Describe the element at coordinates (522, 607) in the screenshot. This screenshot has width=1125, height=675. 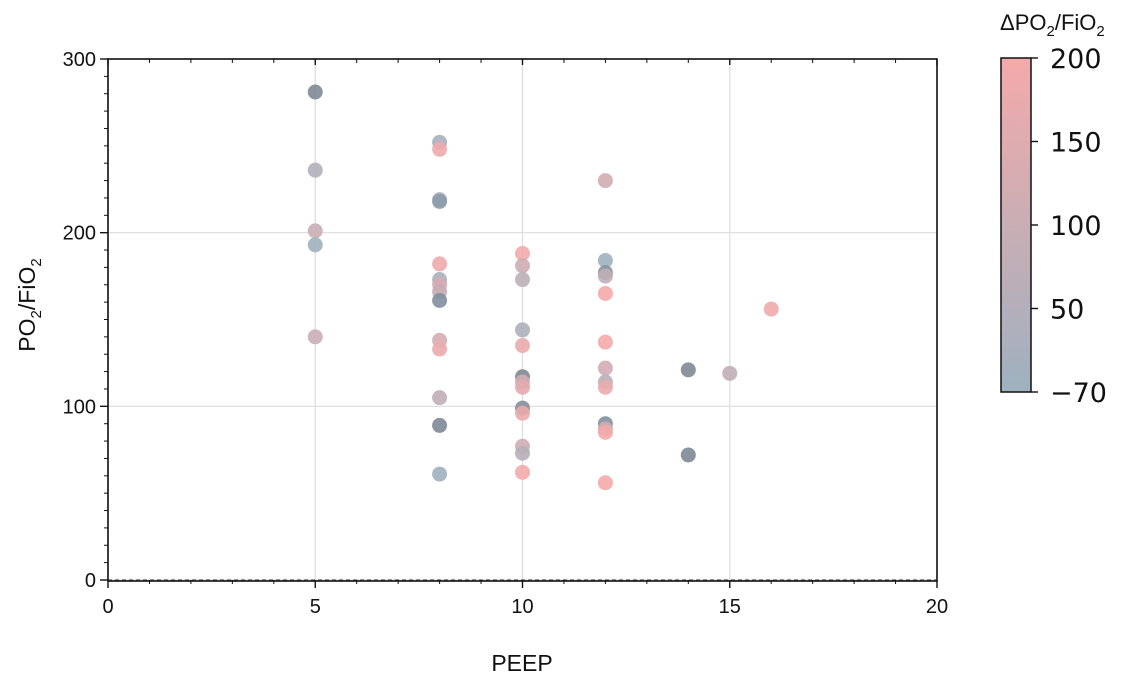
I see `x-tick-label: 10` at that location.